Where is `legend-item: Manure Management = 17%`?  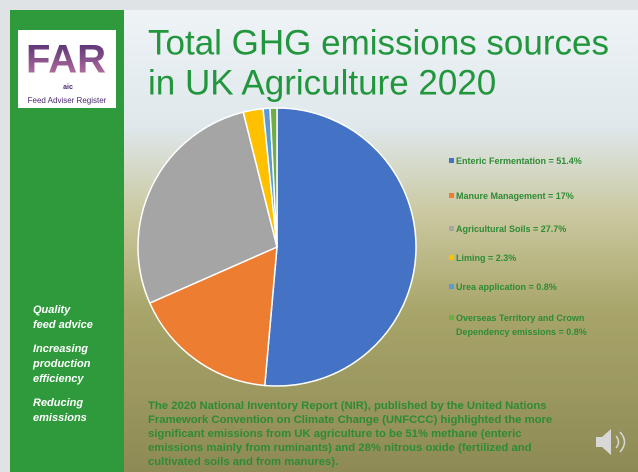
legend-item: Manure Management = 17% is located at coordinates (515, 196).